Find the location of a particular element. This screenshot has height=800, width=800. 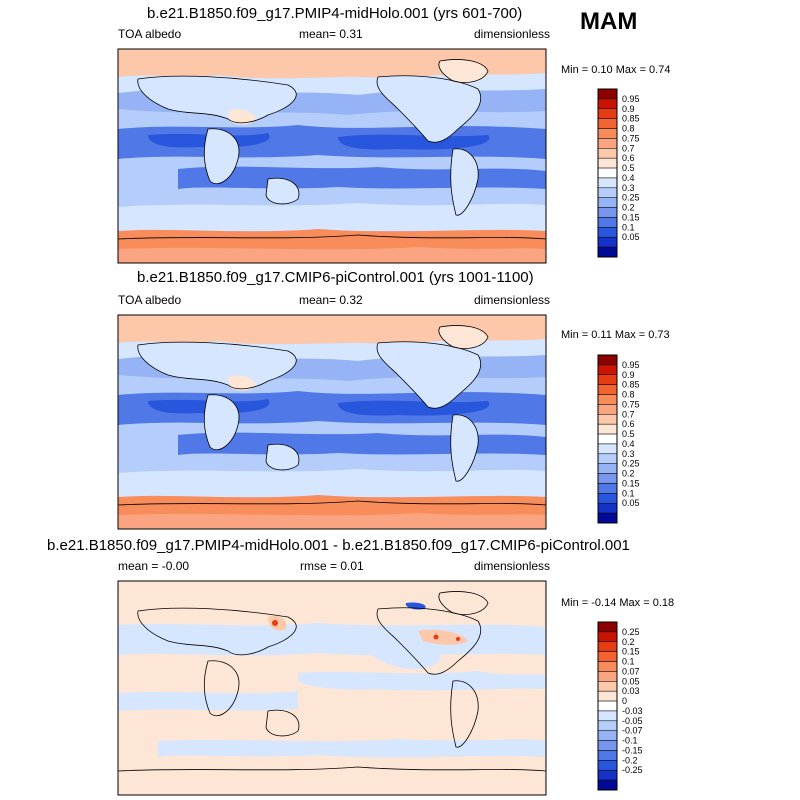

colorbar-tick-label: 0.4 is located at coordinates (628, 444).